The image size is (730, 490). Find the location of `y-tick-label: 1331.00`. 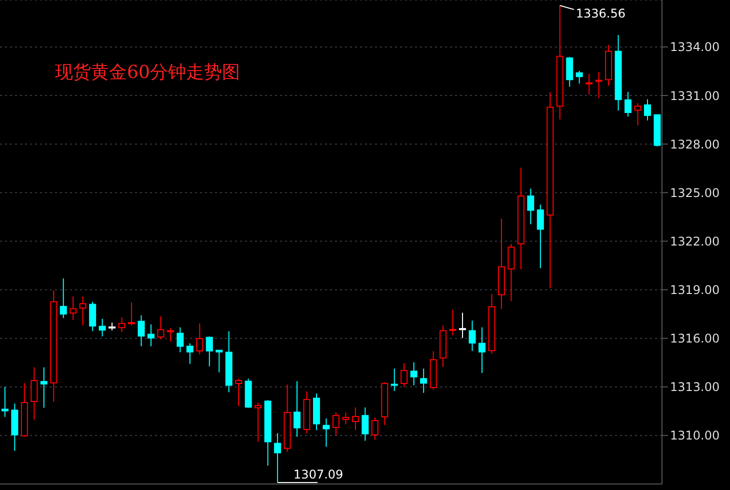

y-tick-label: 1331.00 is located at coordinates (695, 95).